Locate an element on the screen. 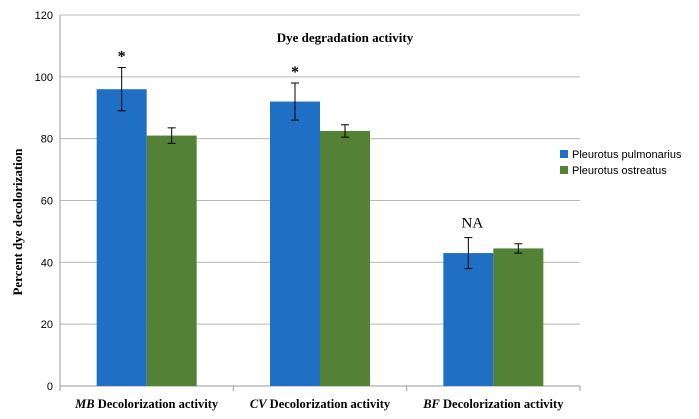  y-axis: 0 20 40 60 80 100 120 is located at coordinates (48, 201).